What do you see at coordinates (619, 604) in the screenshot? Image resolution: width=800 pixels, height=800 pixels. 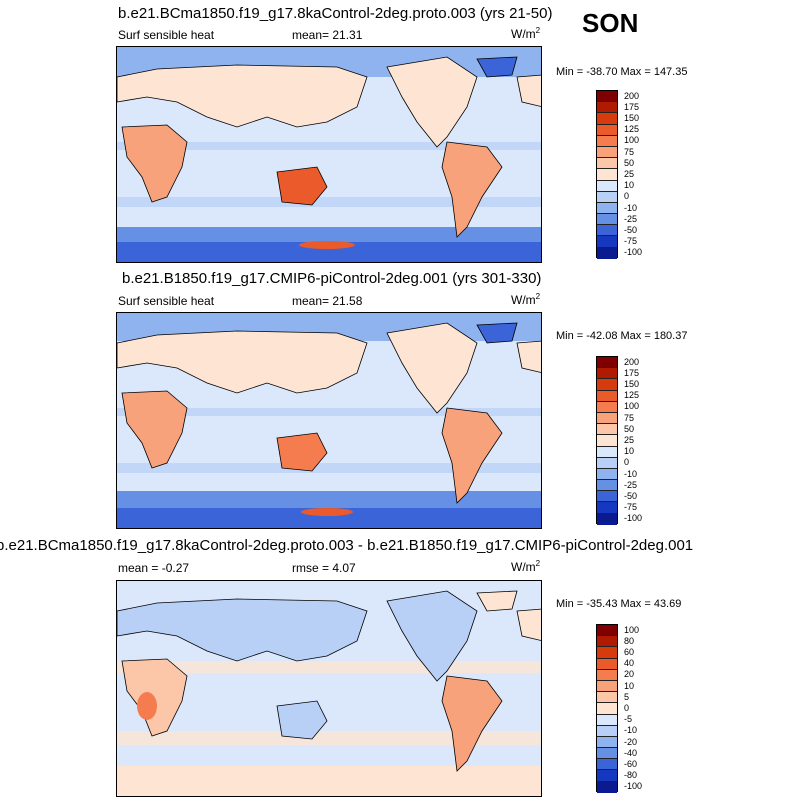 I see `panel-3-minmax: Min = -35.43 Max = 43.69` at bounding box center [619, 604].